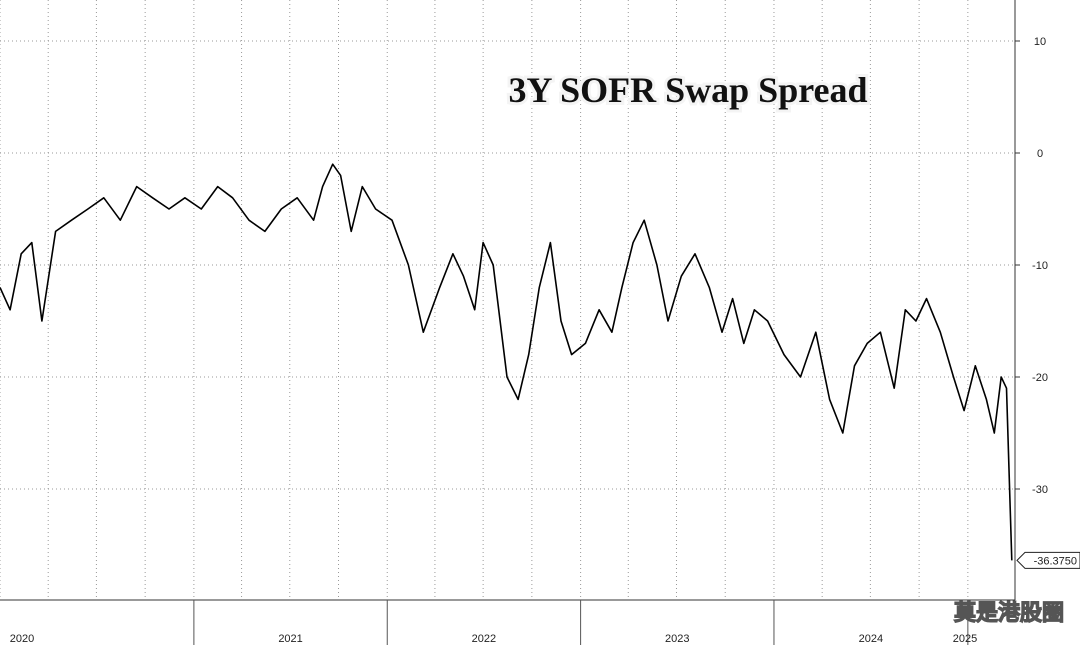  Describe the element at coordinates (1055, 561) in the screenshot. I see `last-value-label: -36.3750` at that location.